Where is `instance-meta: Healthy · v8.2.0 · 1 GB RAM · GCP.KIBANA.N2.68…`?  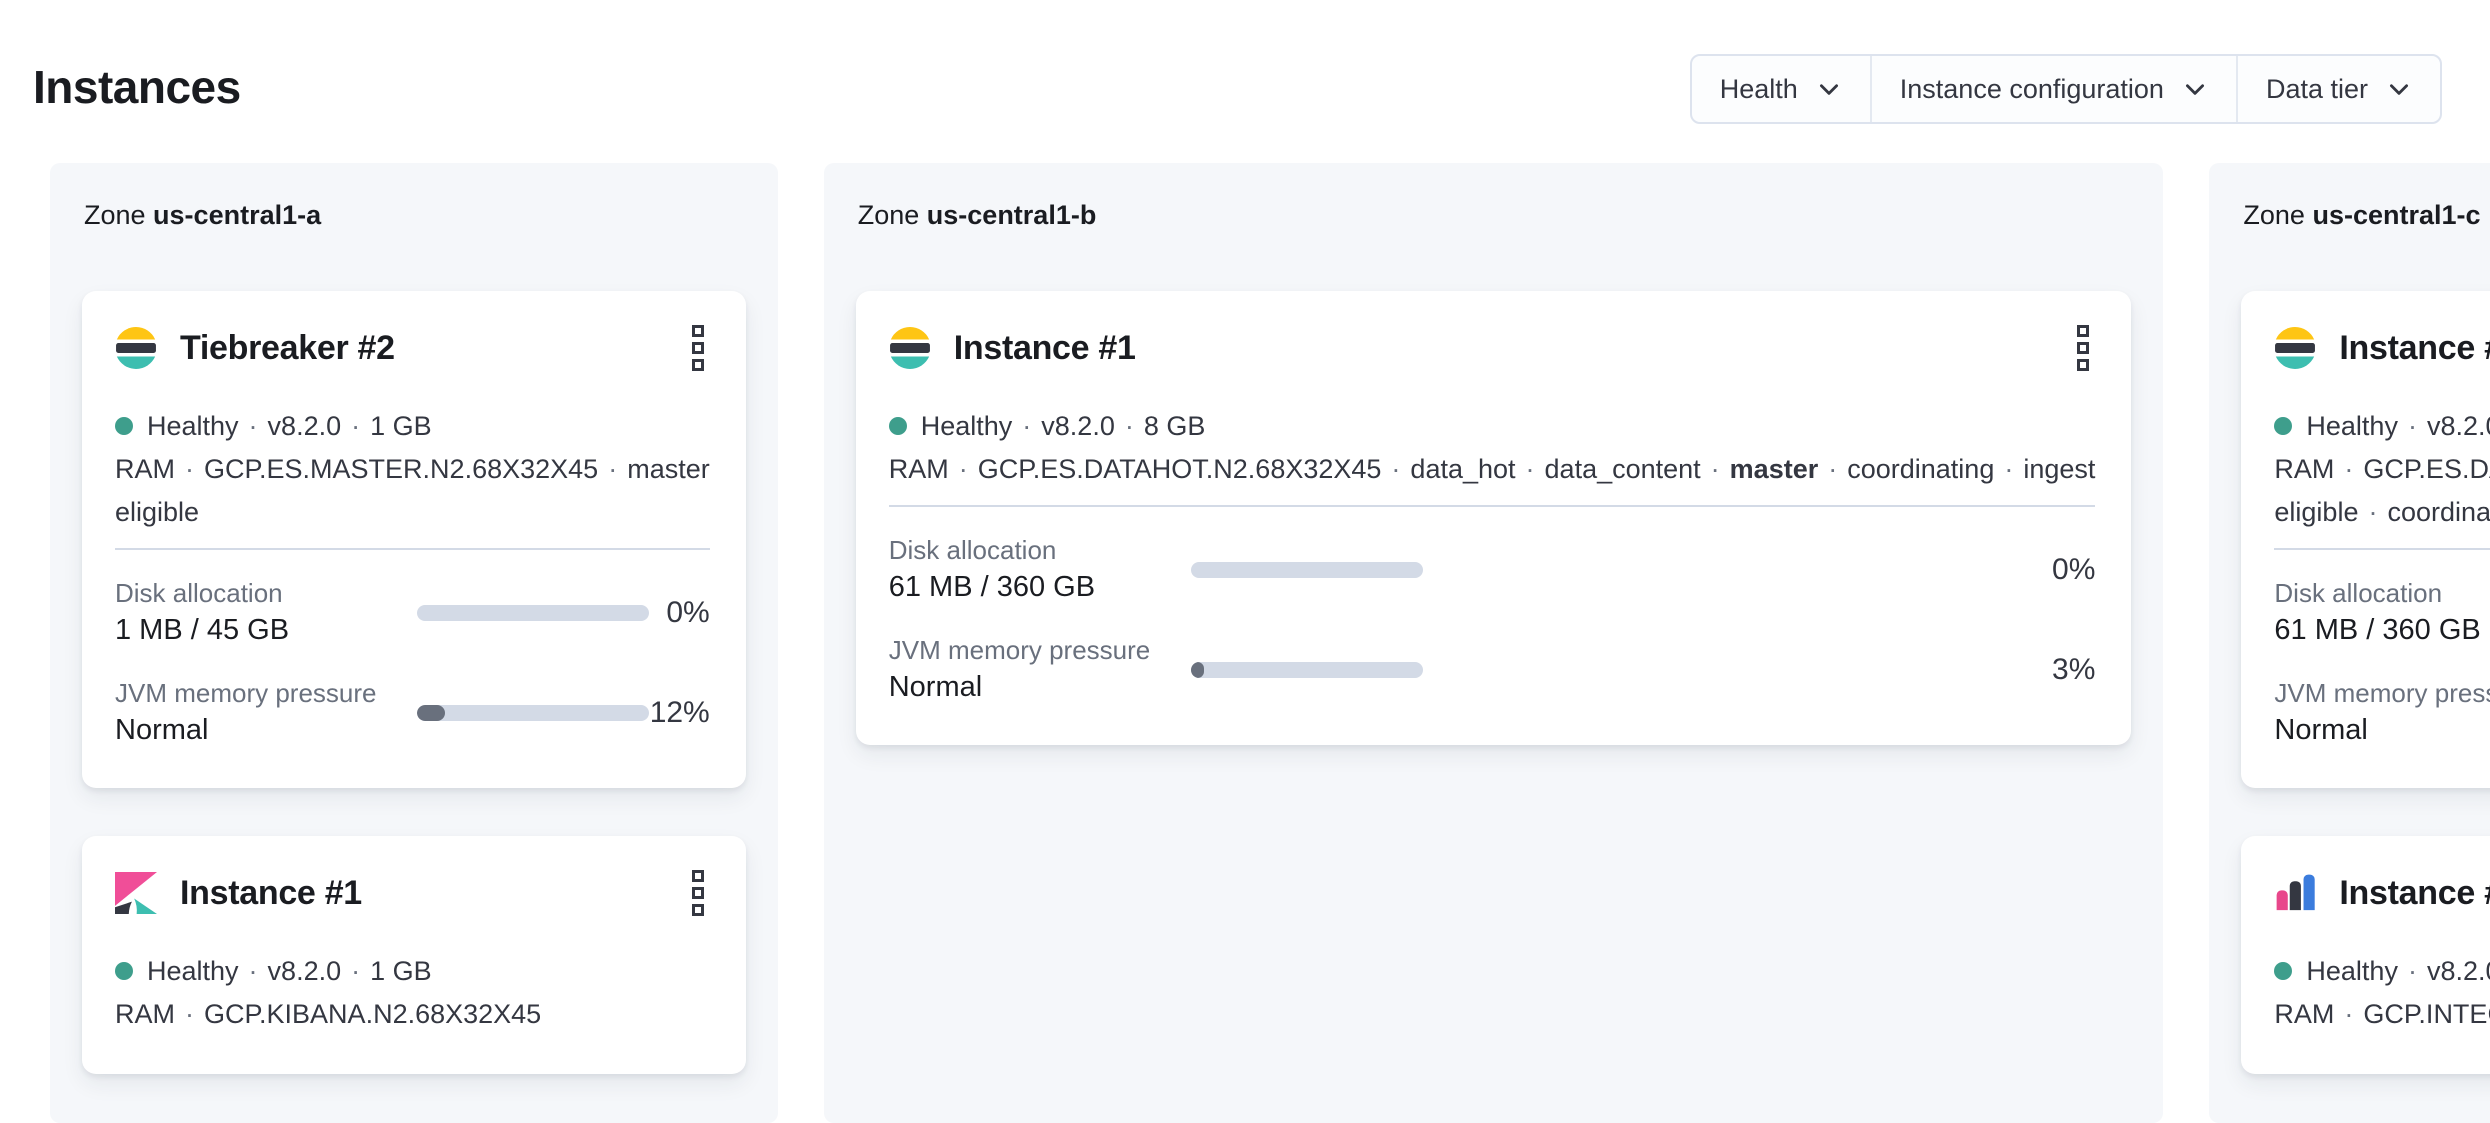 instance-meta: Healthy · v8.2.0 · 1 GB RAM · GCP.KIBANA.N2.68… is located at coordinates (412, 993).